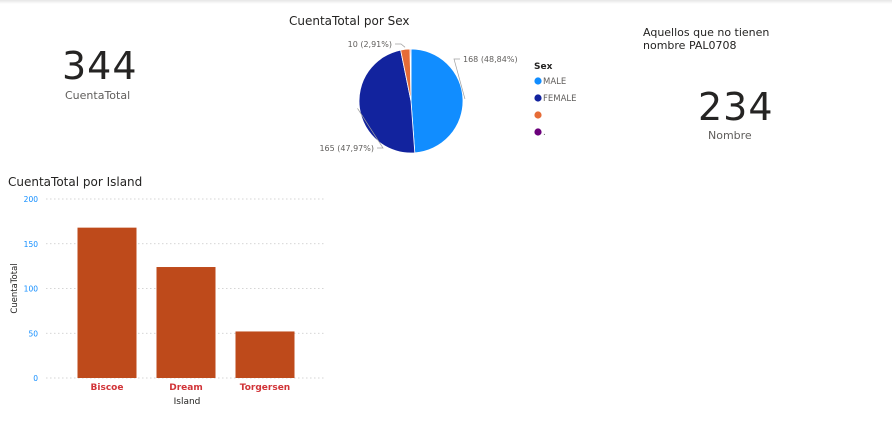  What do you see at coordinates (410, 75) in the screenshot?
I see `pie-slice-dot` at bounding box center [410, 75].